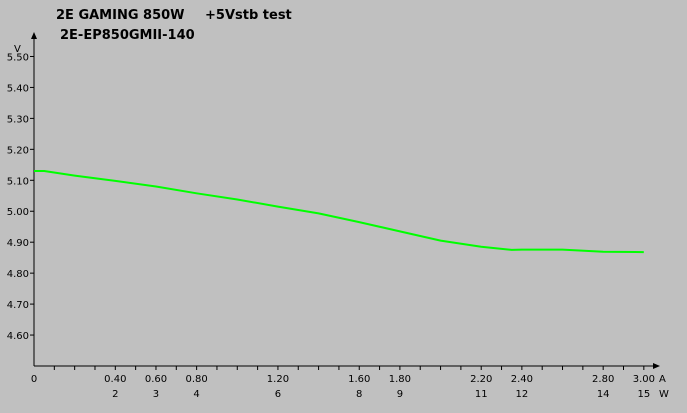  I want to click on x2-tick-label: 14, so click(603, 394).